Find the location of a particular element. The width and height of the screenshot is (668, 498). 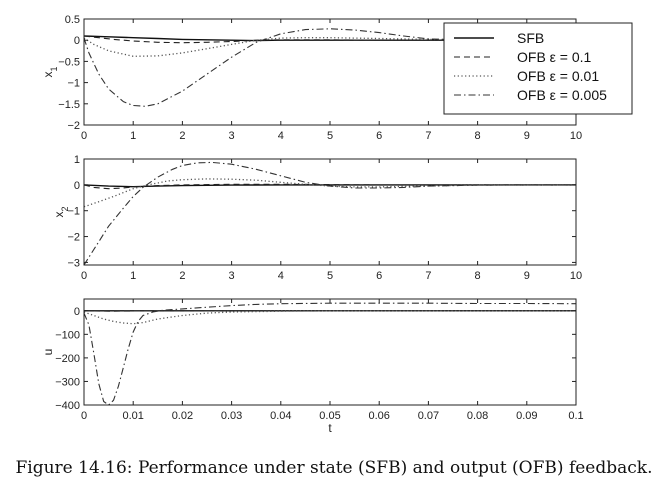

y-tick-label: −0.5 is located at coordinates (69, 62).